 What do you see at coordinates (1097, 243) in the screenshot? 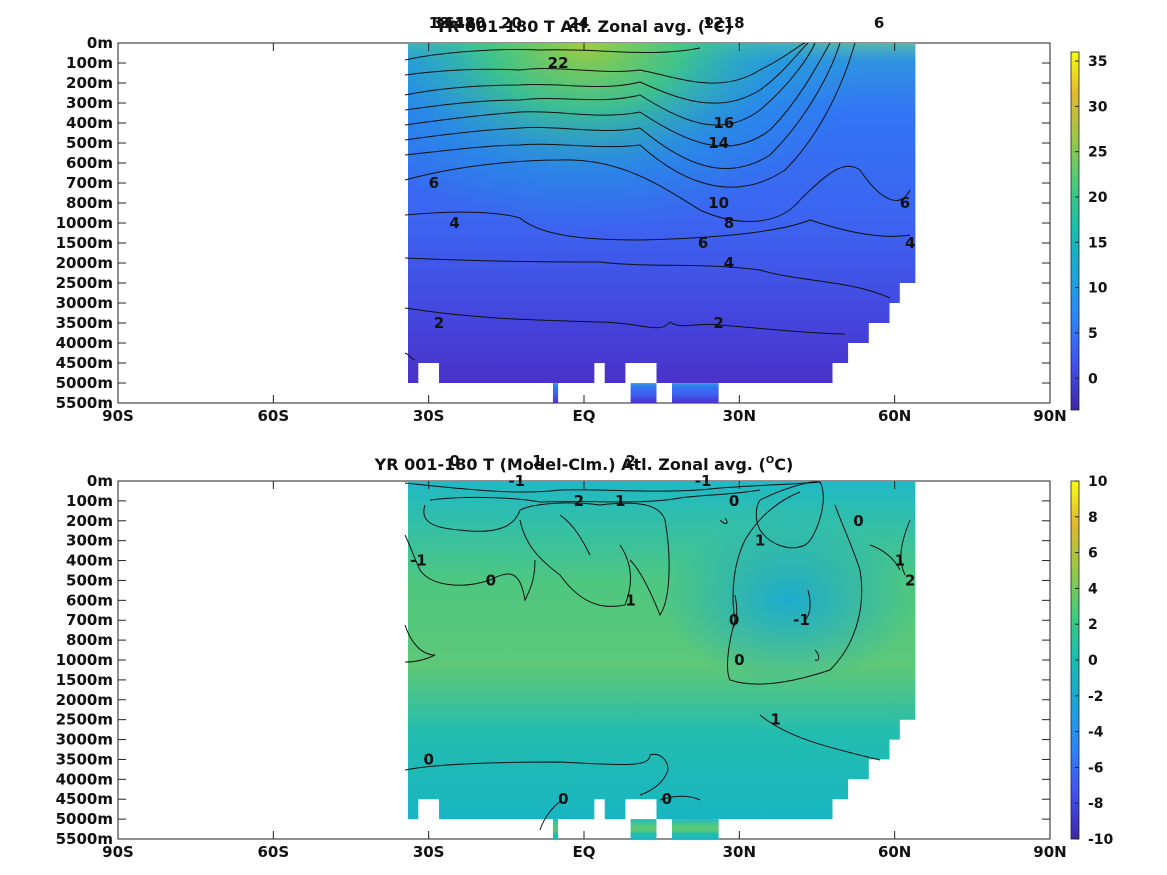
I see `colorbar-tick-label: 15` at bounding box center [1097, 243].